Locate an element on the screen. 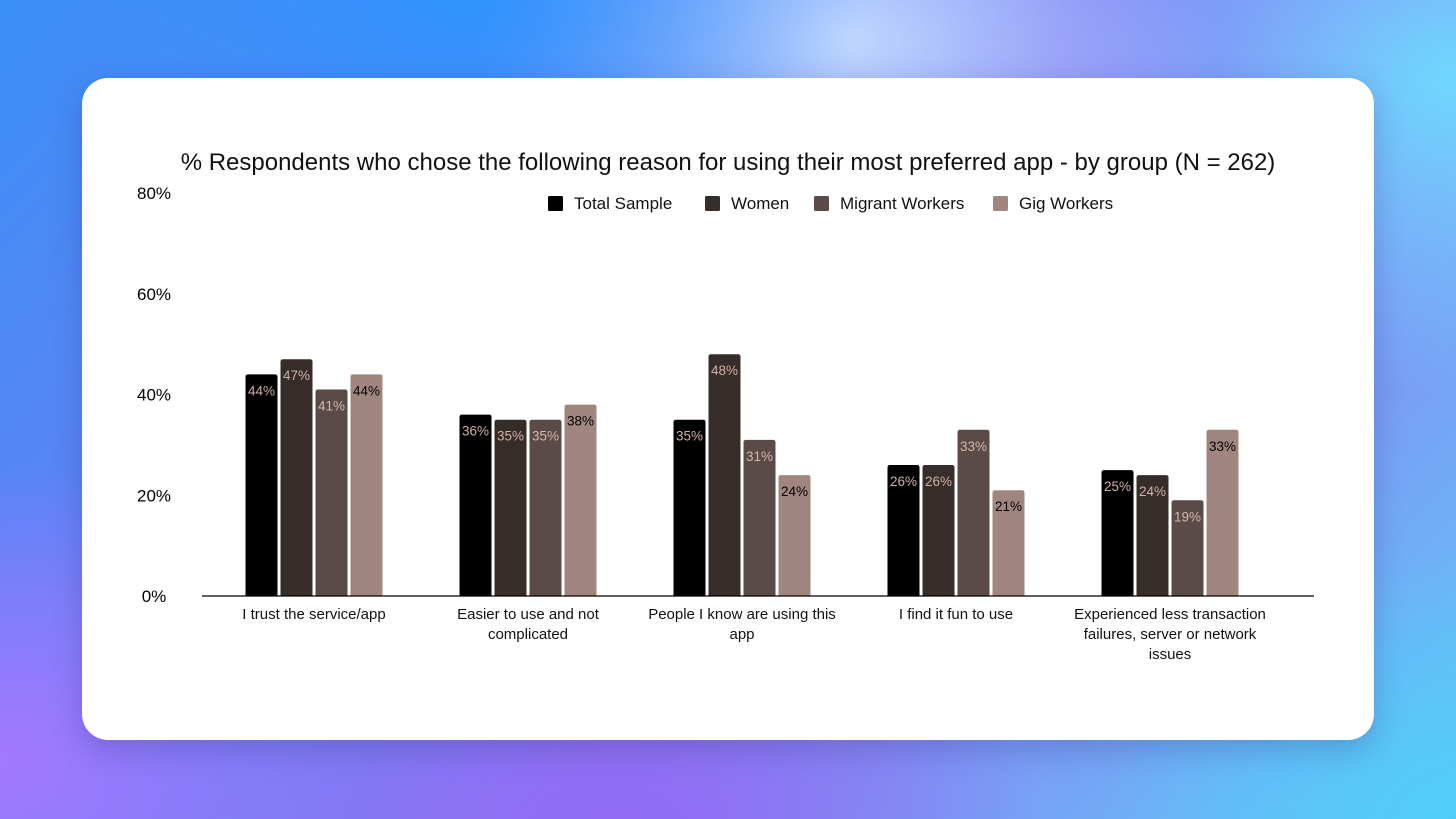 The image size is (1456, 819). bar-value-label: 21% is located at coordinates (1008, 506).